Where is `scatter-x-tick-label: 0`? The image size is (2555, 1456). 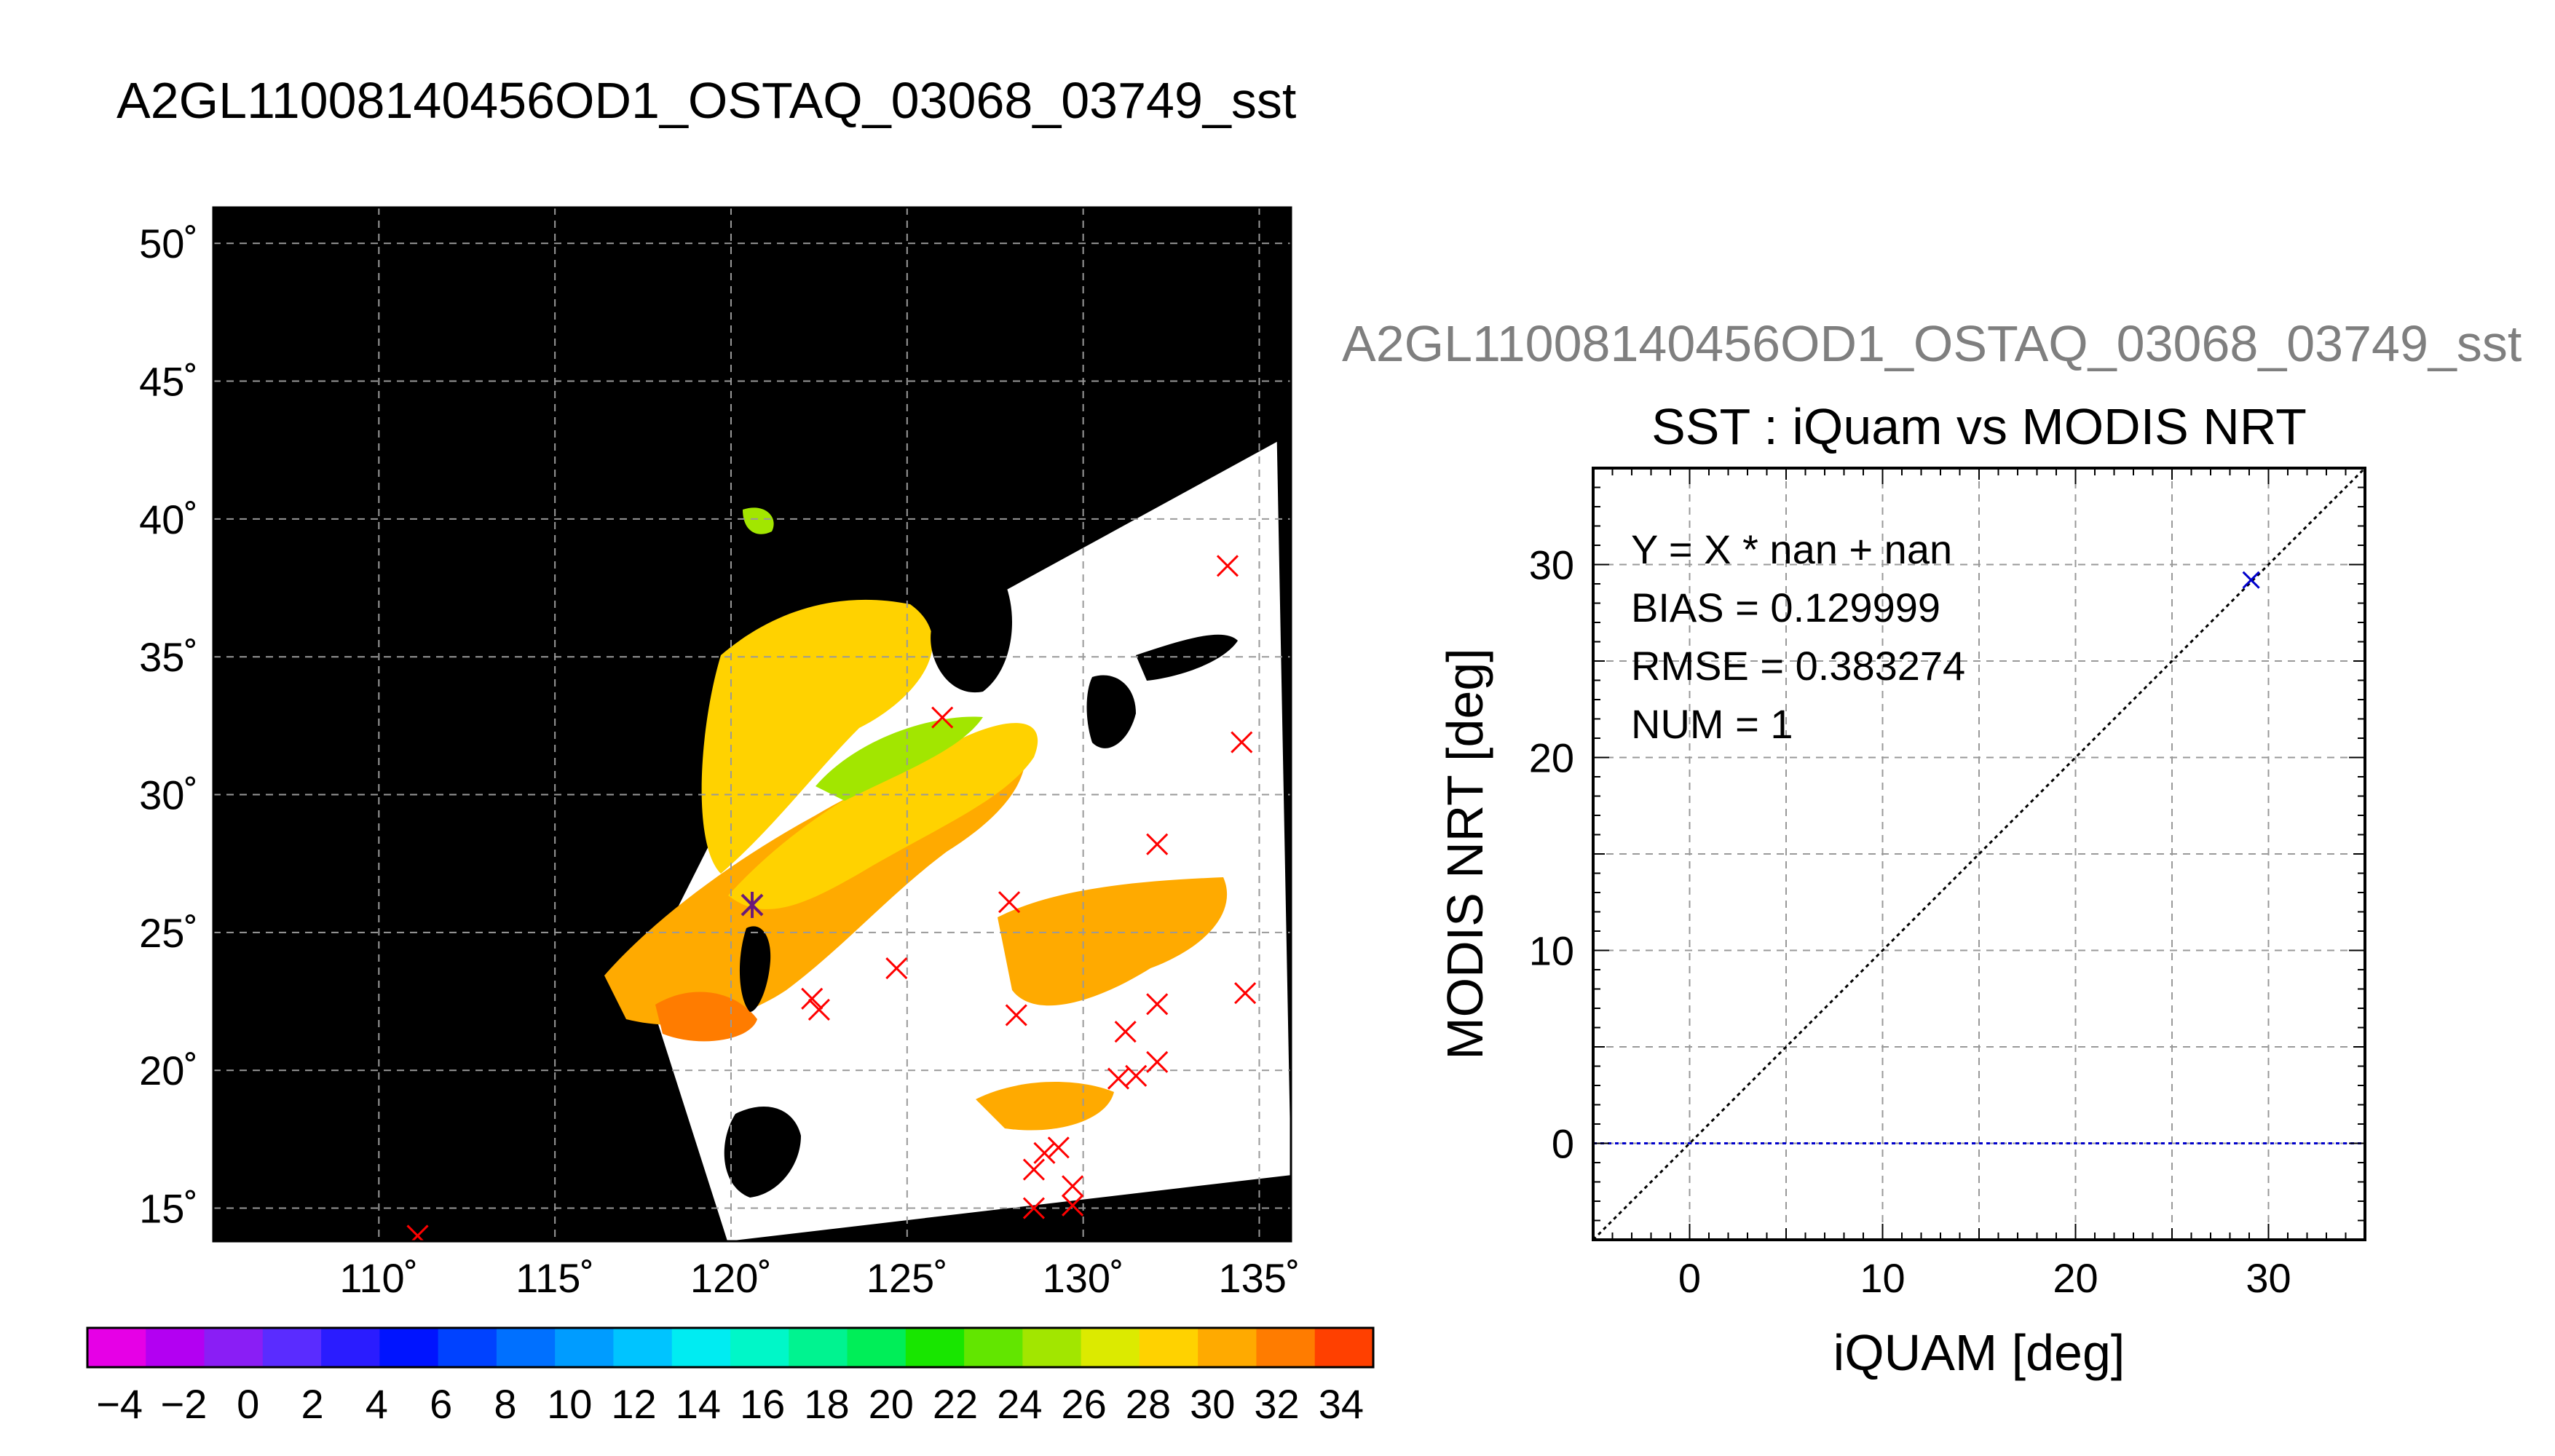 scatter-x-tick-label: 0 is located at coordinates (1689, 1278).